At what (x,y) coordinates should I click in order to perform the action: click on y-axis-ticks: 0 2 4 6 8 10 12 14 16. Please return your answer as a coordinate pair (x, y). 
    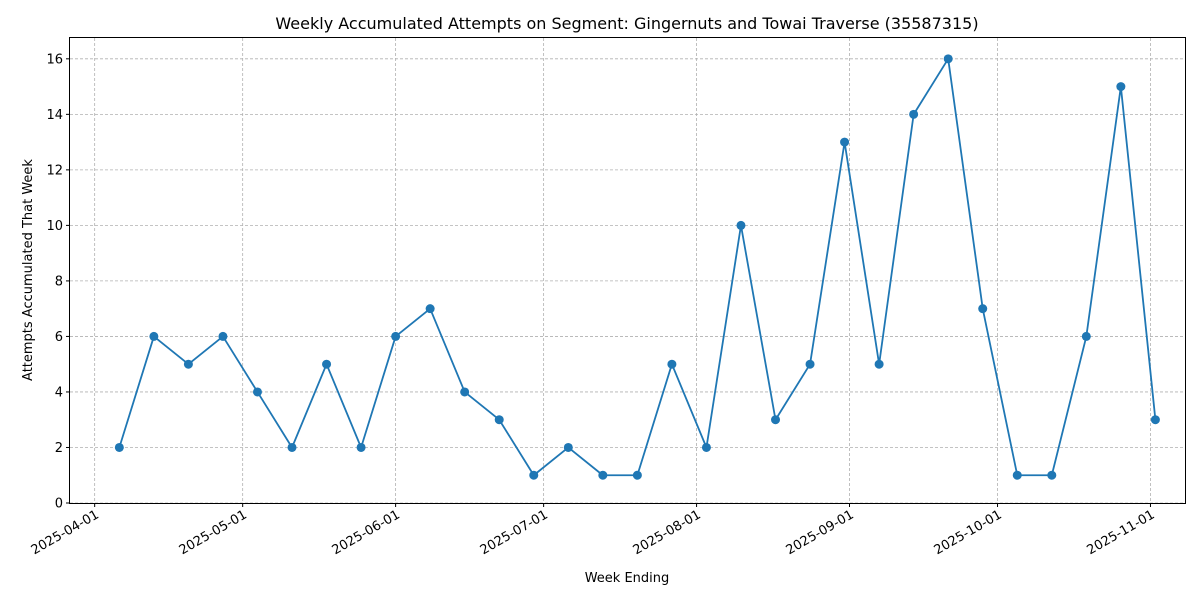
    Looking at the image, I should click on (58, 282).